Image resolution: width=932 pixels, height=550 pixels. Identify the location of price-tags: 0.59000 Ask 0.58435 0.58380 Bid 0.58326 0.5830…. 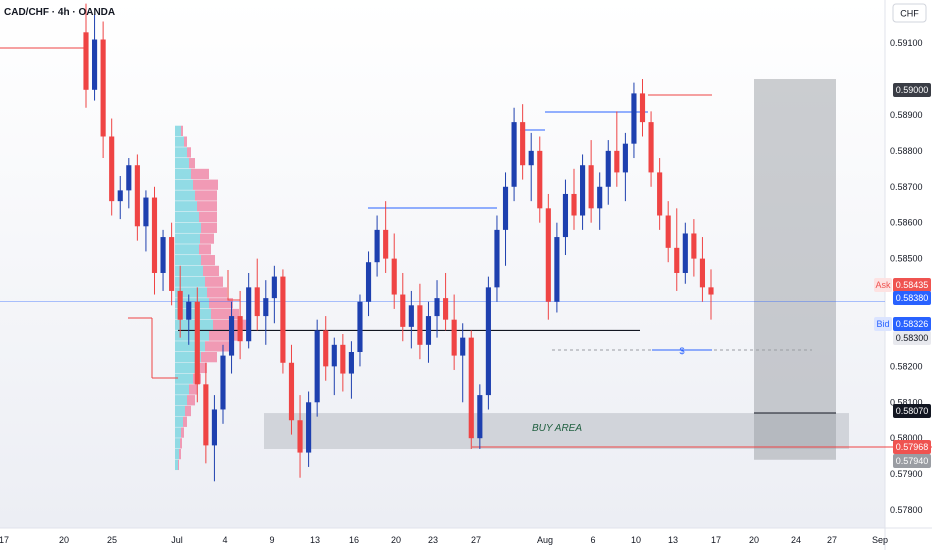
(902, 275).